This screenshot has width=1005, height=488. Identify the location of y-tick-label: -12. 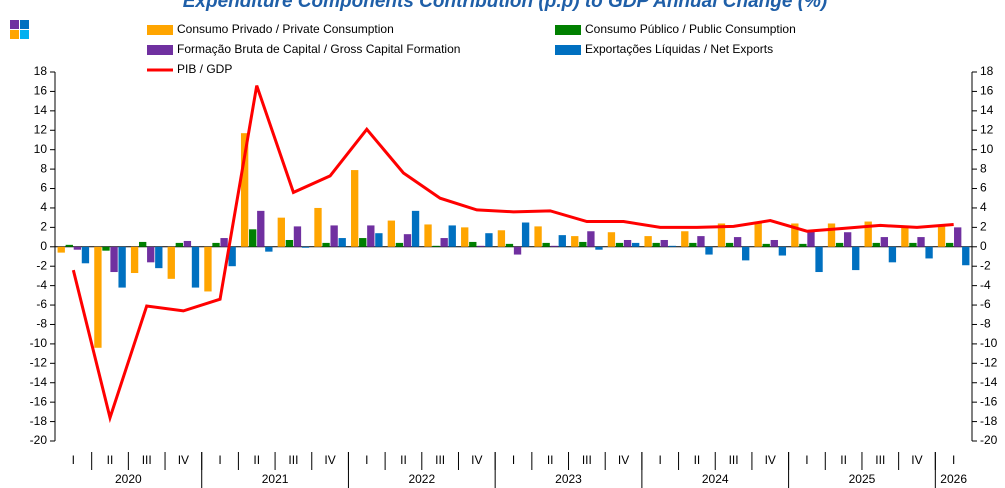
(39, 362).